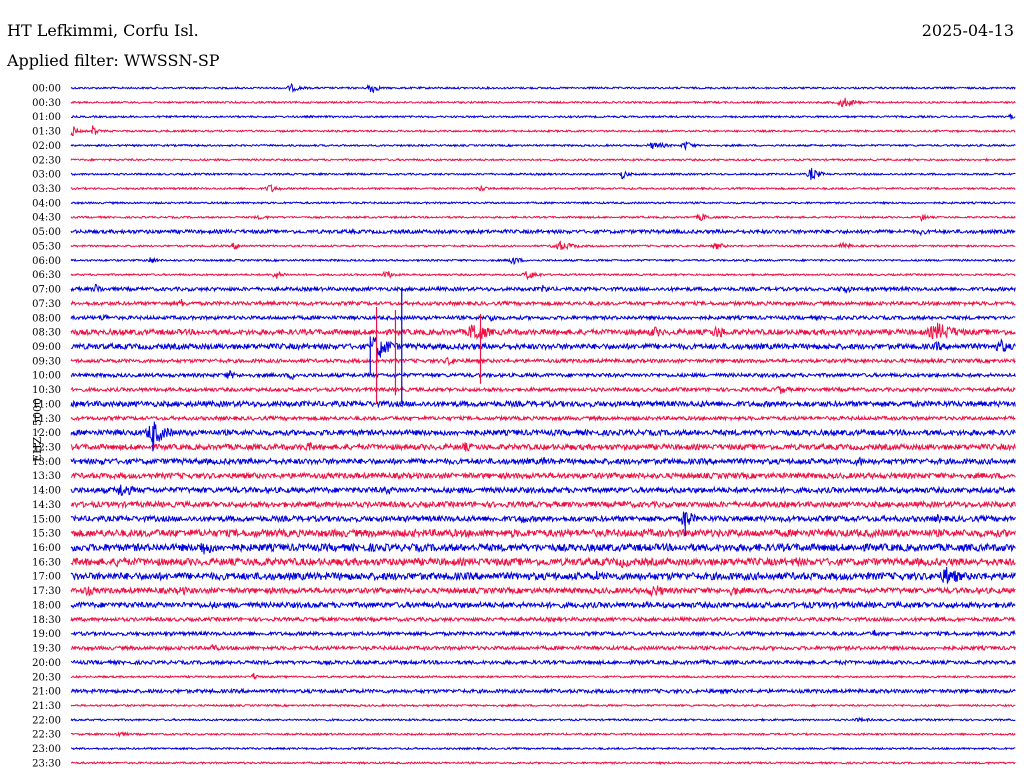  I want to click on time-tick-label: 08:30, so click(46, 333).